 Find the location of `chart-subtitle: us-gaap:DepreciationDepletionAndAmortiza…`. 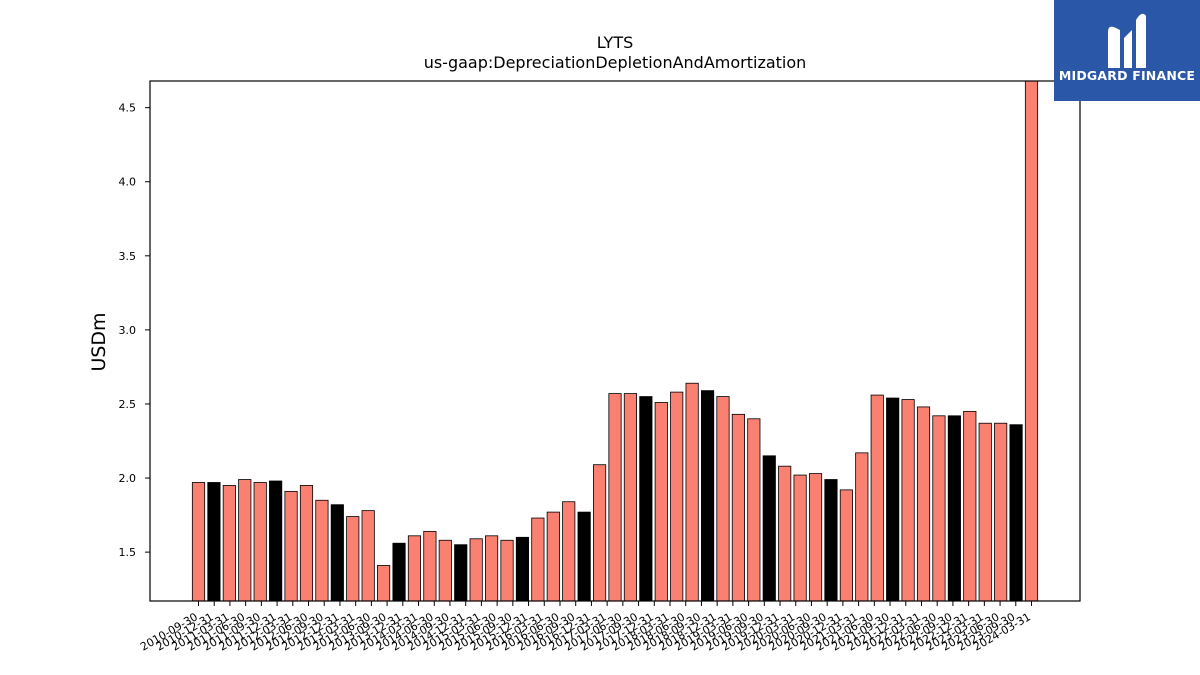

chart-subtitle: us-gaap:DepreciationDepletionAndAmortiza… is located at coordinates (615, 62).